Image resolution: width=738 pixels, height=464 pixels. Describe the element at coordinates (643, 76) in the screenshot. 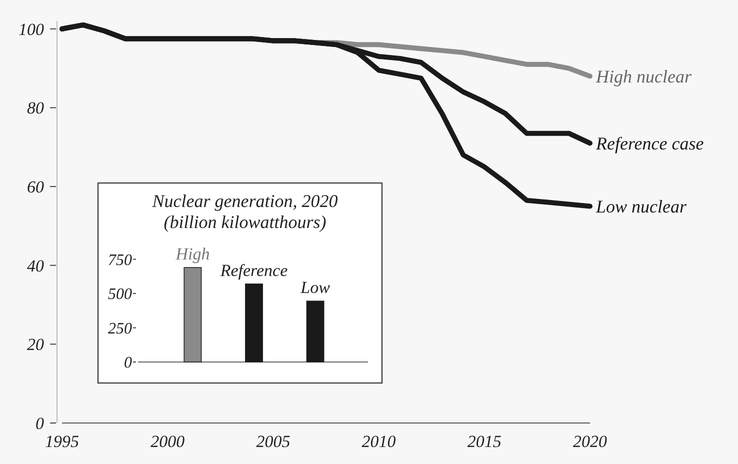

I see `series-label: High nuclear` at that location.